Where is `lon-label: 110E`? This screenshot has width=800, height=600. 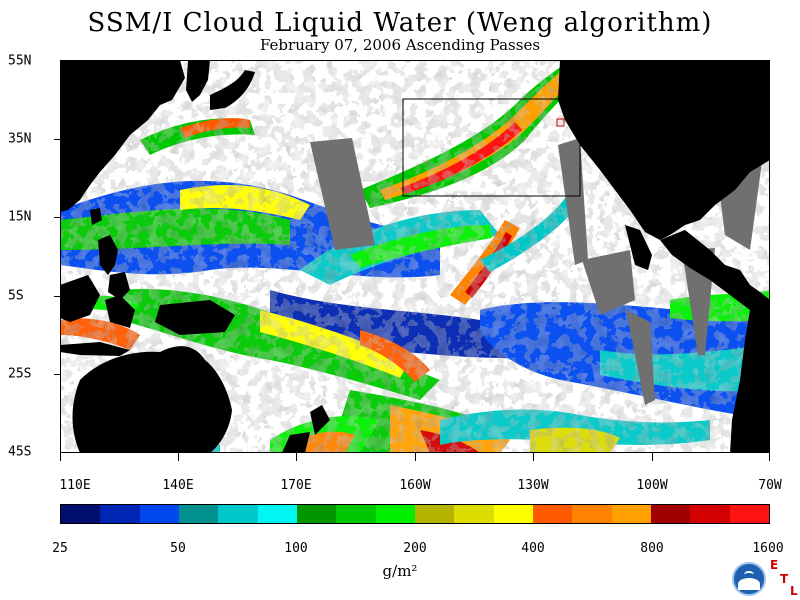 lon-label: 110E is located at coordinates (75, 485).